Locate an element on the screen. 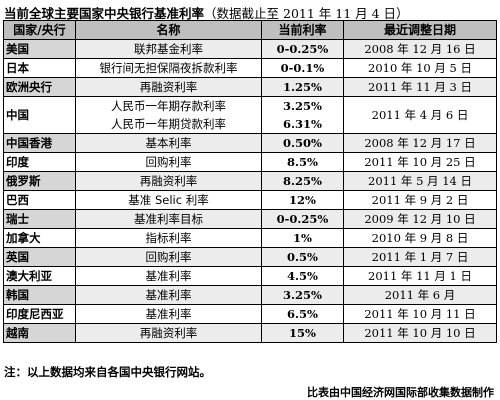 Image resolution: width=500 pixels, height=400 pixels. cell-last-adjusted: 2011 年 1 月 7 日 is located at coordinates (420, 257).